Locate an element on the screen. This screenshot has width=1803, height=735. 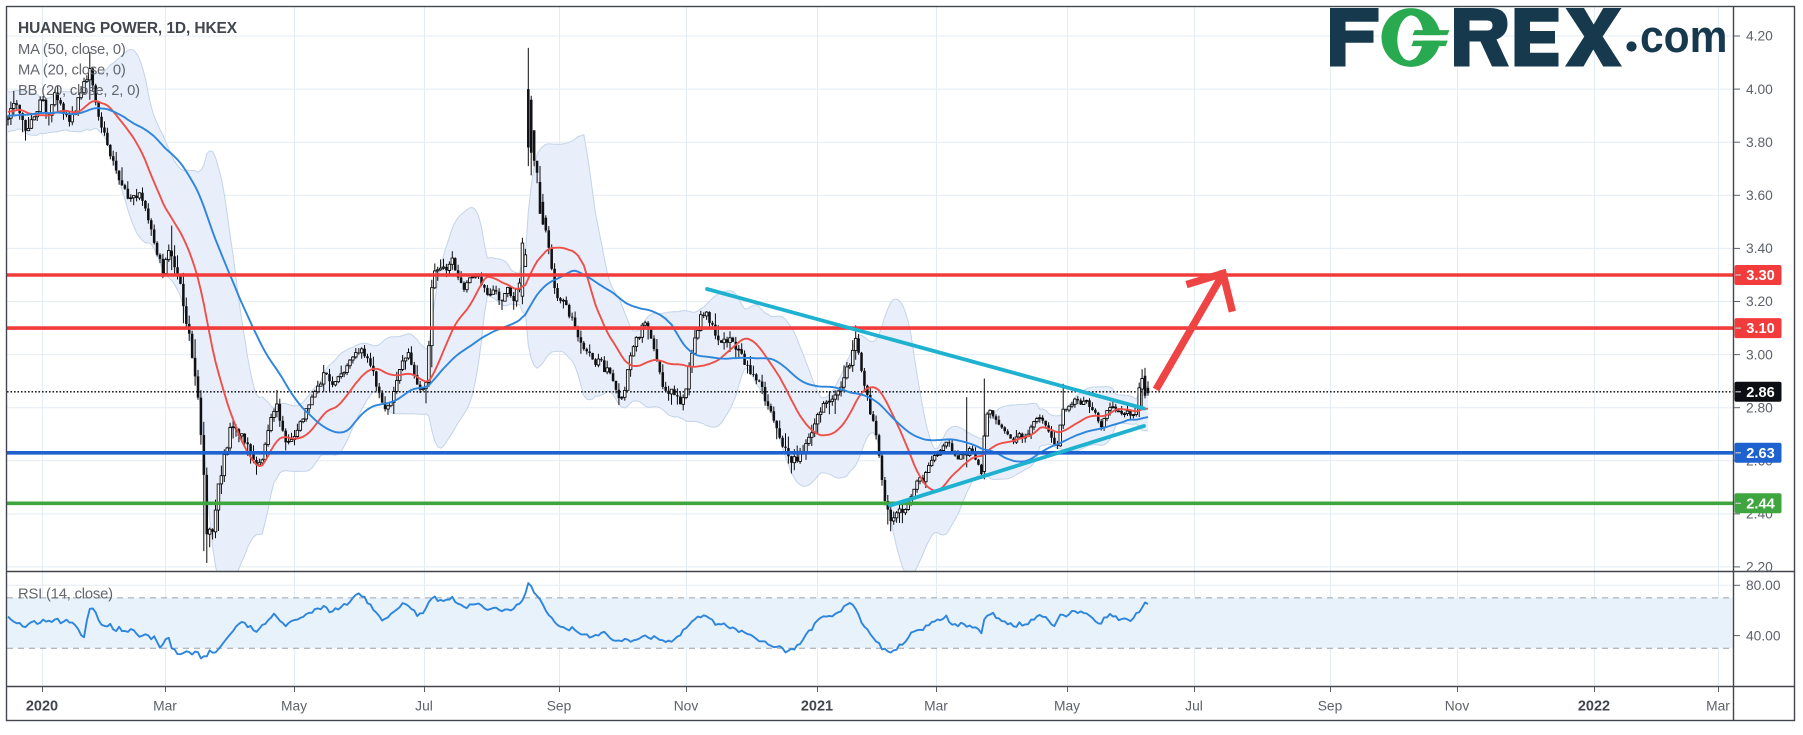
svg-text: 3.80 is located at coordinates (1759, 142).